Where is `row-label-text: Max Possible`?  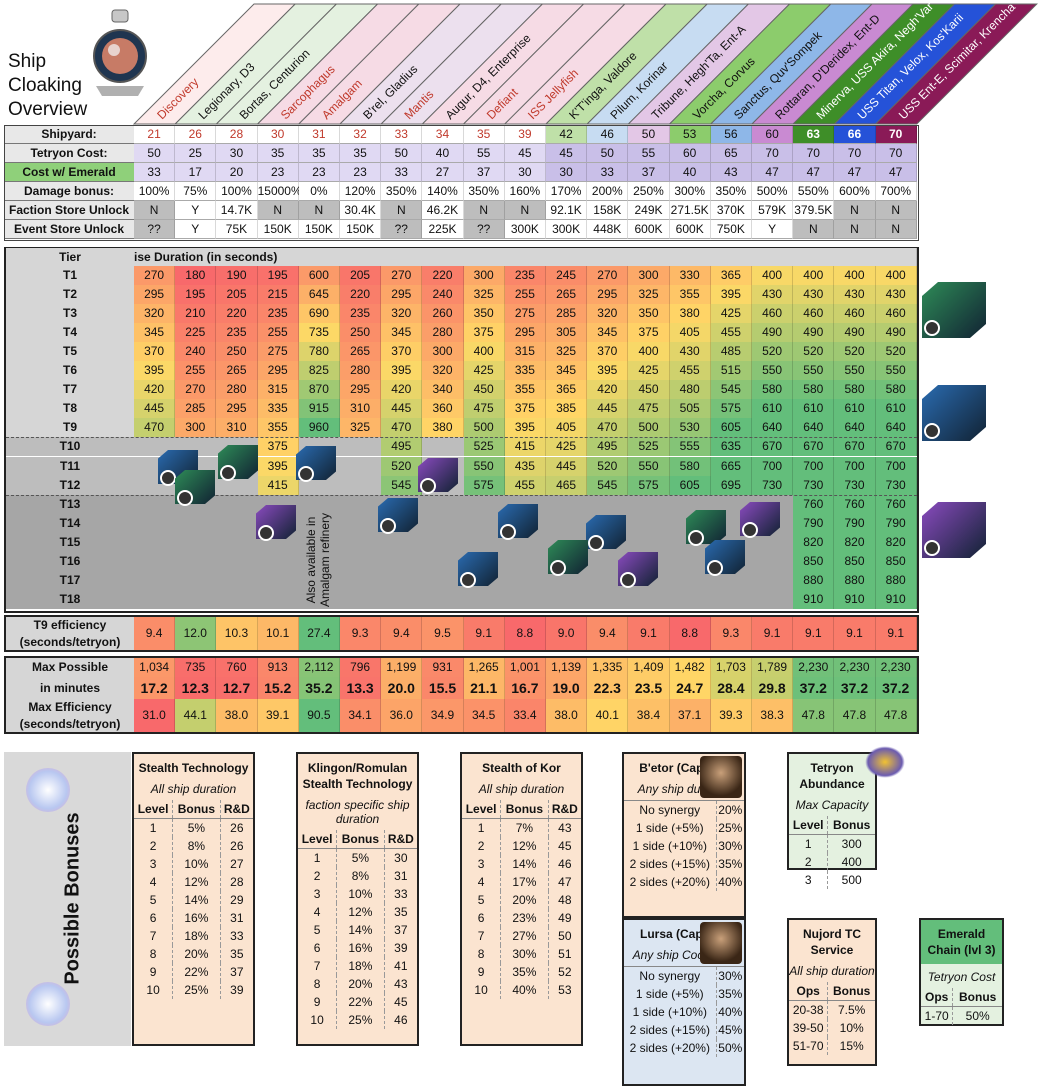 row-label-text: Max Possible is located at coordinates (70, 667).